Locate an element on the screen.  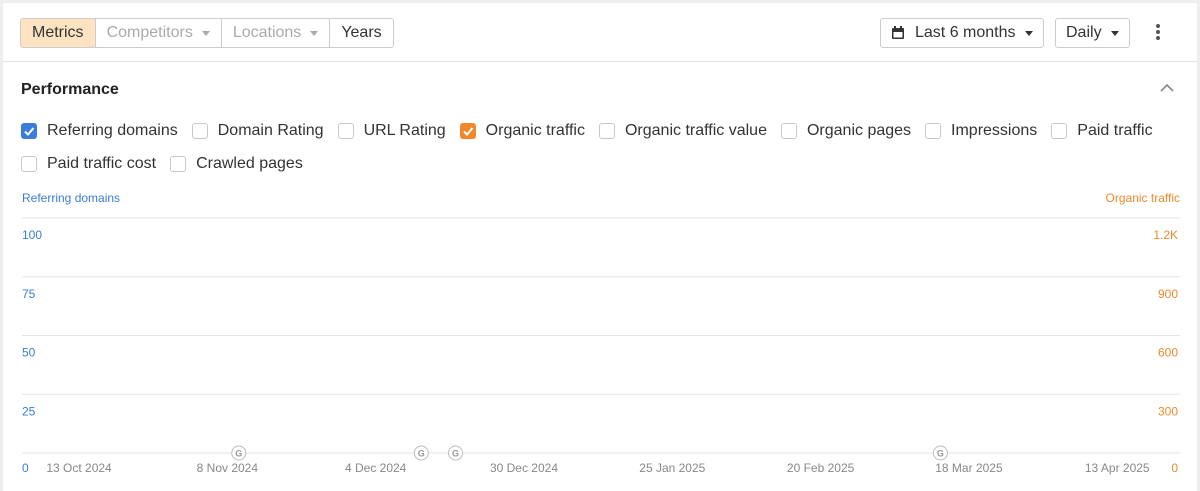
metric-checkbox: Organic traffic value is located at coordinates (682, 131).